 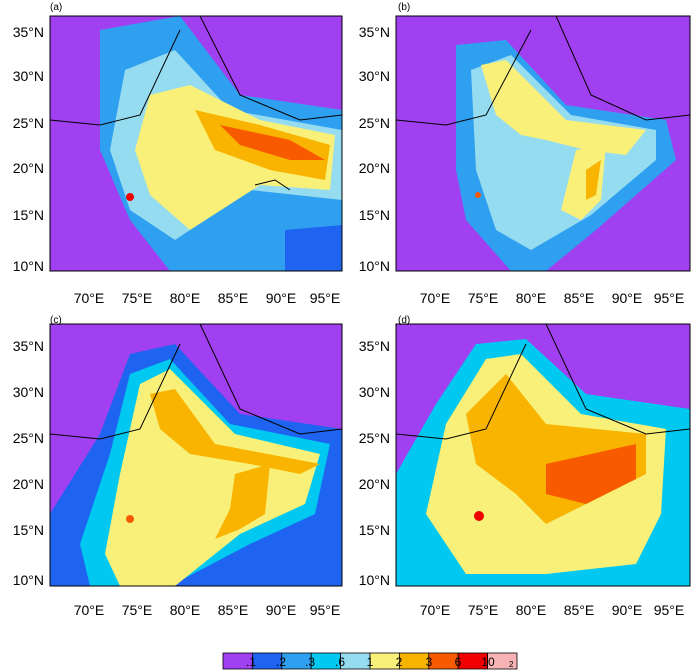 I want to click on lat-label-35N-a: 35°N, so click(x=28, y=32).